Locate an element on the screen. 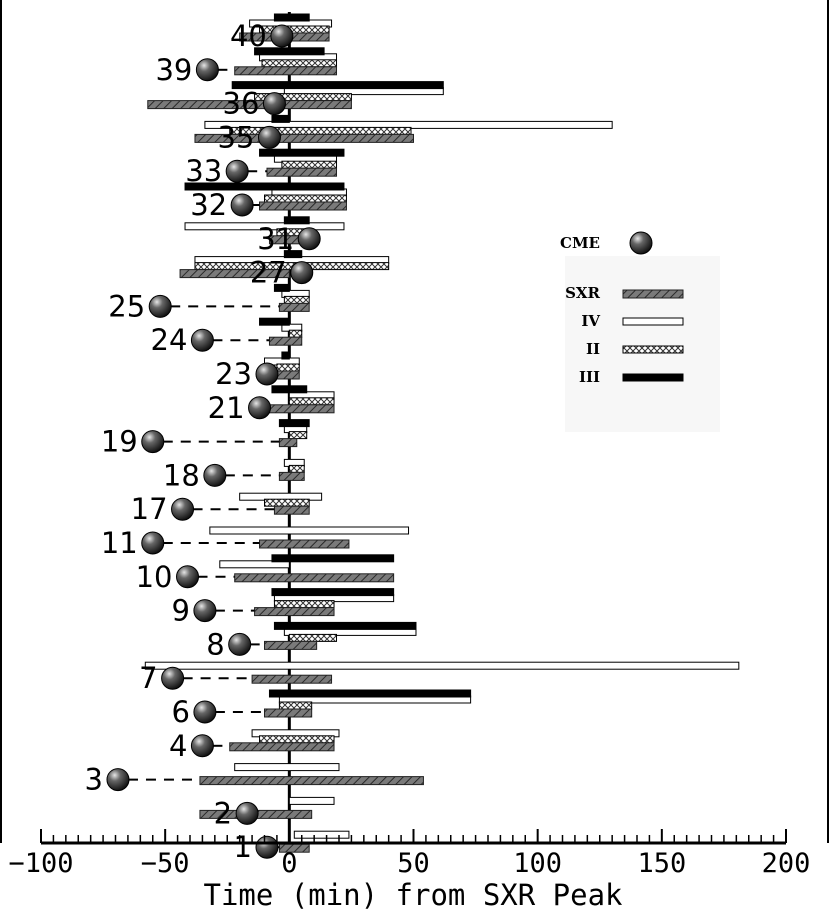 Image resolution: width=830 pixels, height=913 pixels. event-label-27: 27 is located at coordinates (268, 273).